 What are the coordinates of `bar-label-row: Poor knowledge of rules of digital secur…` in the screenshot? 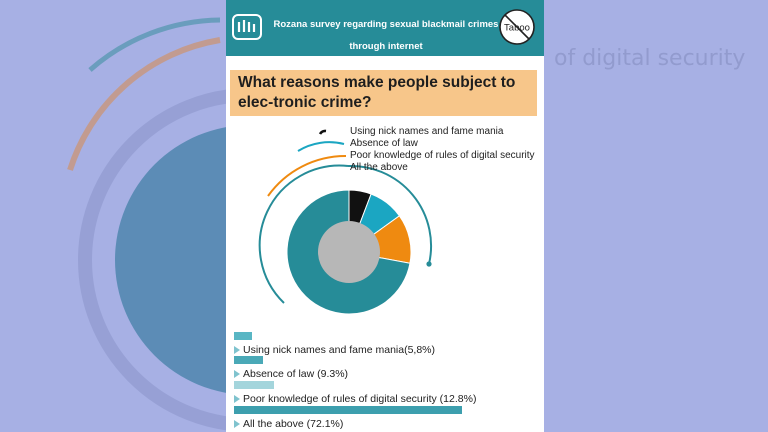 It's located at (355, 399).